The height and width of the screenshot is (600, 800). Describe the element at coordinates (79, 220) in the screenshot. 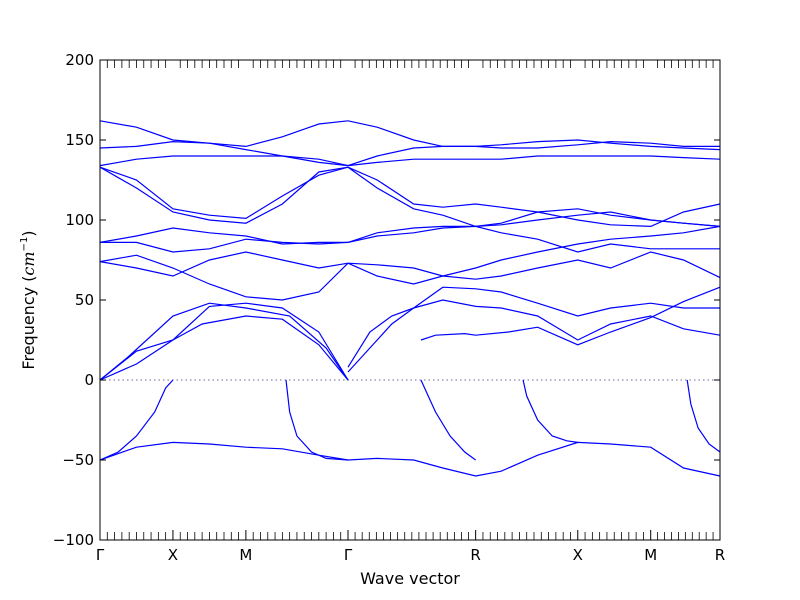

I see `y-tick-label: 100` at that location.